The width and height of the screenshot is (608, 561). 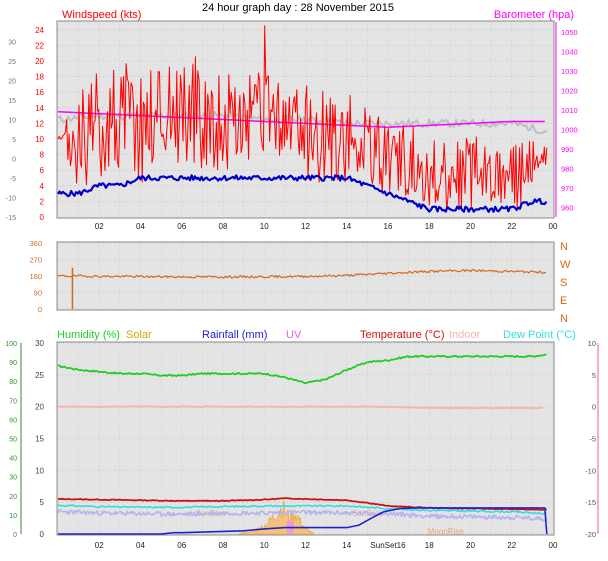 What do you see at coordinates (15, 535) in the screenshot?
I see `humidity-ytick-label: 0` at bounding box center [15, 535].